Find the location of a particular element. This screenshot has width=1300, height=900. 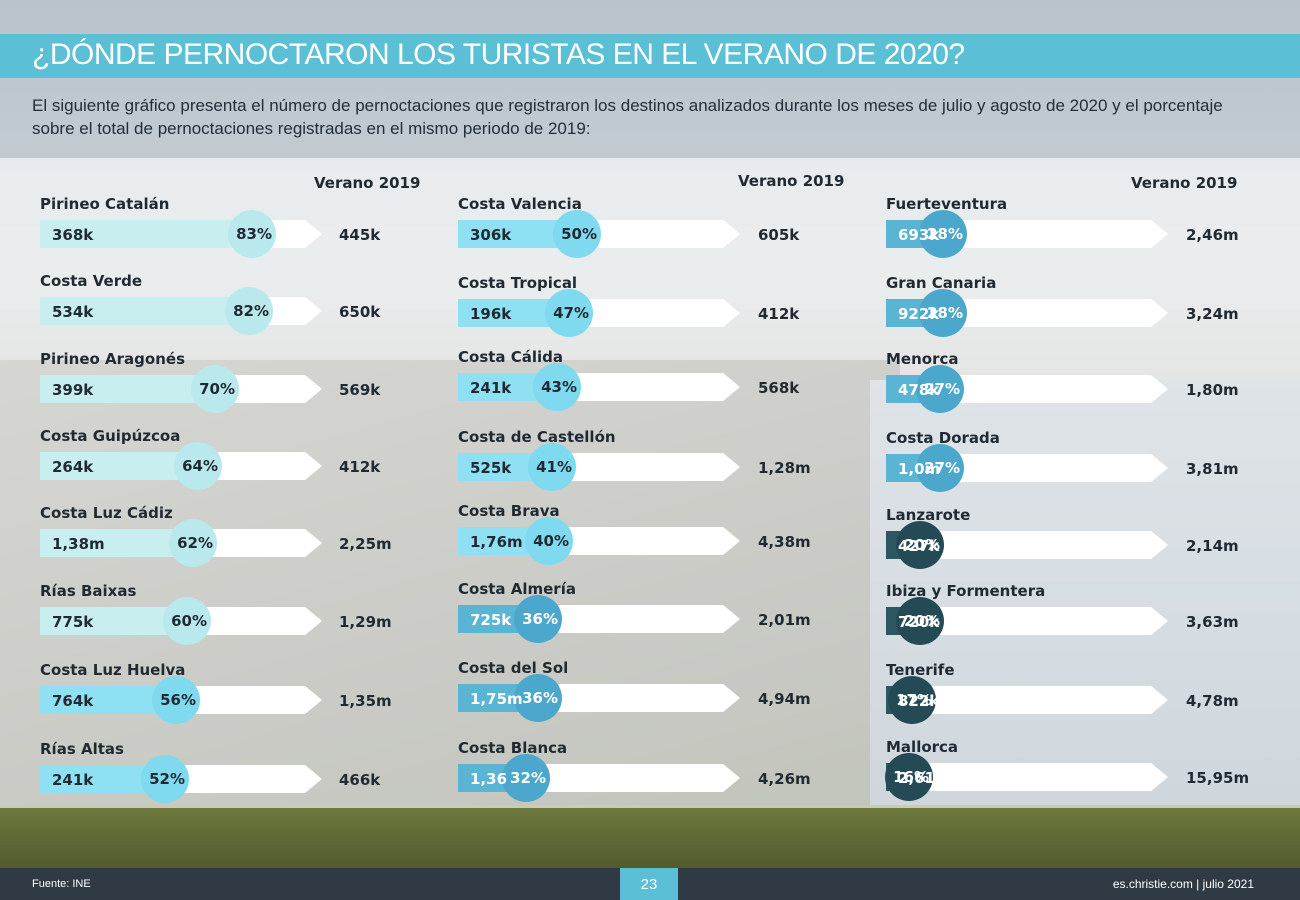

value-2019-label: 1,28m is located at coordinates (784, 468).